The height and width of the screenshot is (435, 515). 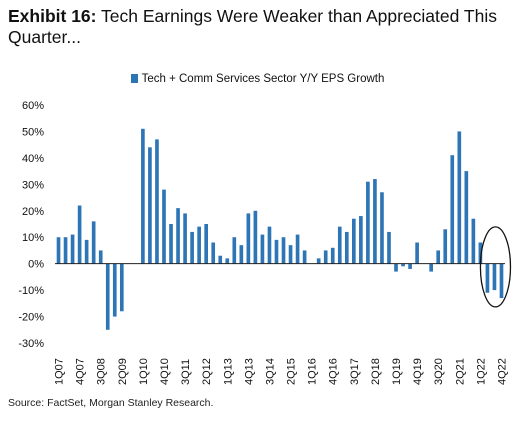 I want to click on y-tick-label: 40%, so click(x=33, y=159).